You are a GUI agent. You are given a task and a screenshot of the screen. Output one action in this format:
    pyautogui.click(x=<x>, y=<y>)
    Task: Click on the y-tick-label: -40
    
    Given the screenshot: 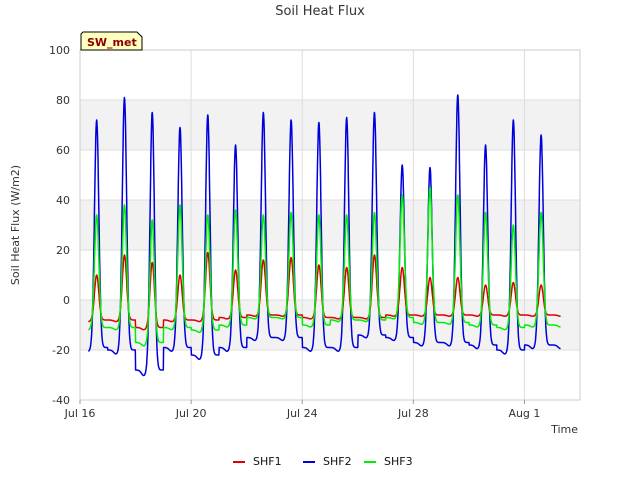 What is the action you would take?
    pyautogui.click(x=61, y=400)
    